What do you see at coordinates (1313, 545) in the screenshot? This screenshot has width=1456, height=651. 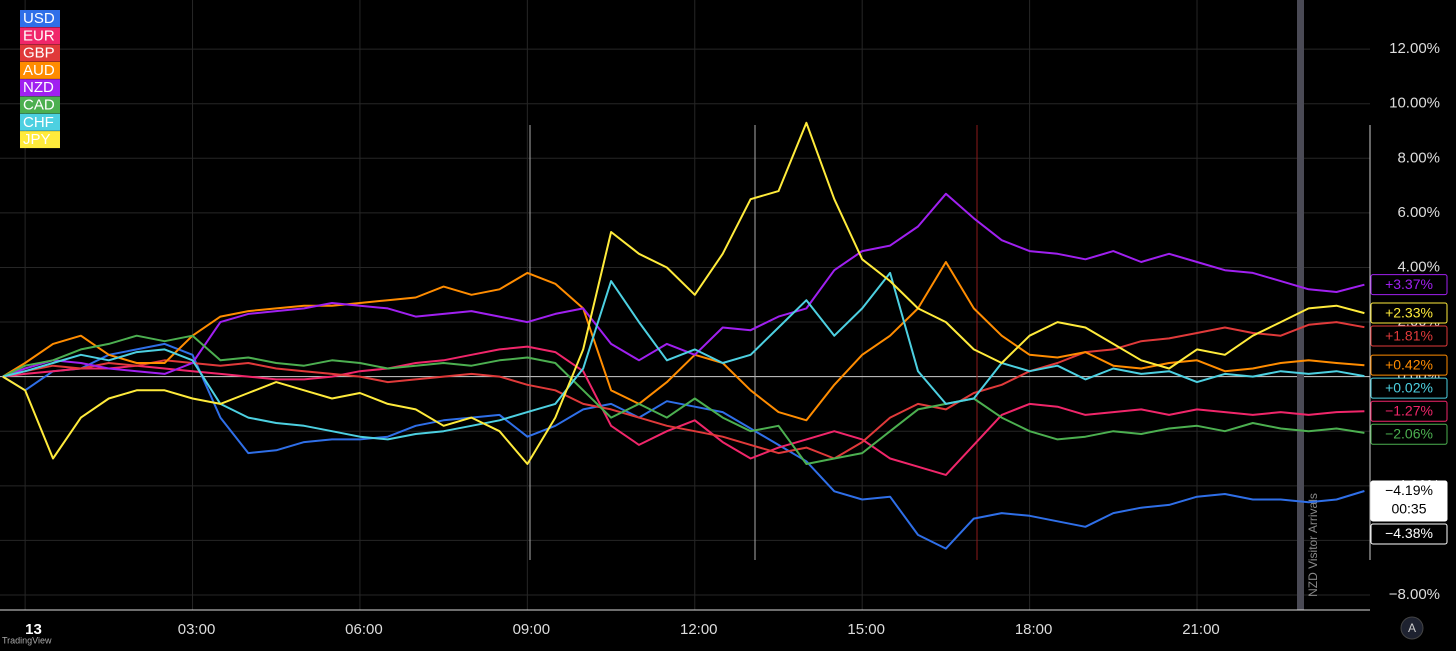 I see `event-label: NZD Visitor Arrivals` at bounding box center [1313, 545].